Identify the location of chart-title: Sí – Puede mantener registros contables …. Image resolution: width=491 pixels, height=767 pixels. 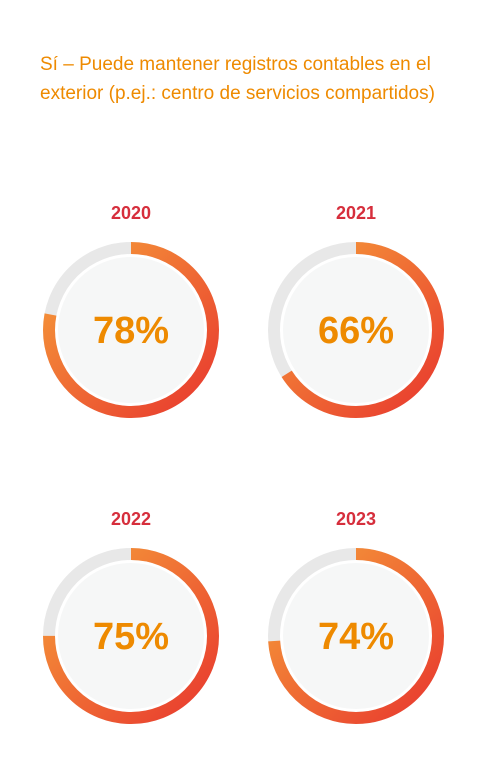
(237, 79).